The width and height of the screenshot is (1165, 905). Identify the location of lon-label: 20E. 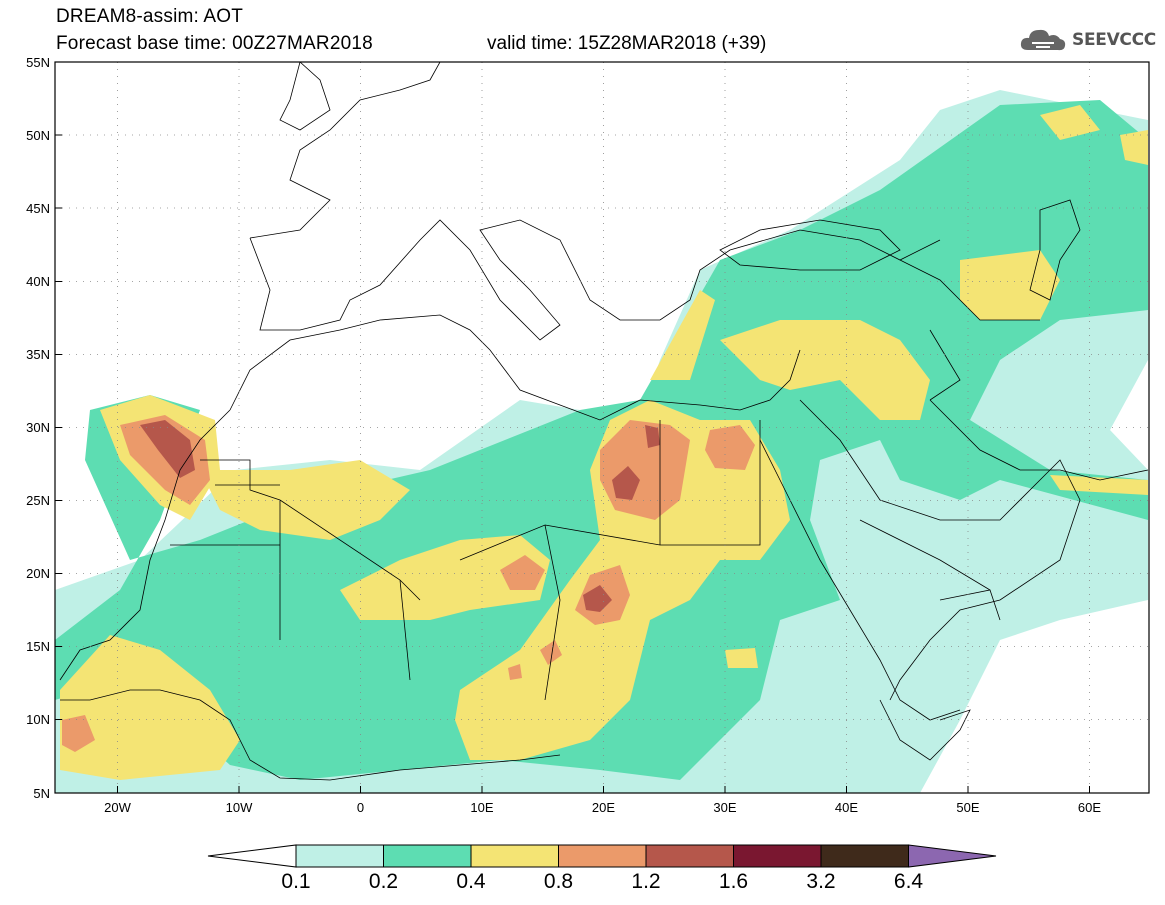
(603, 807).